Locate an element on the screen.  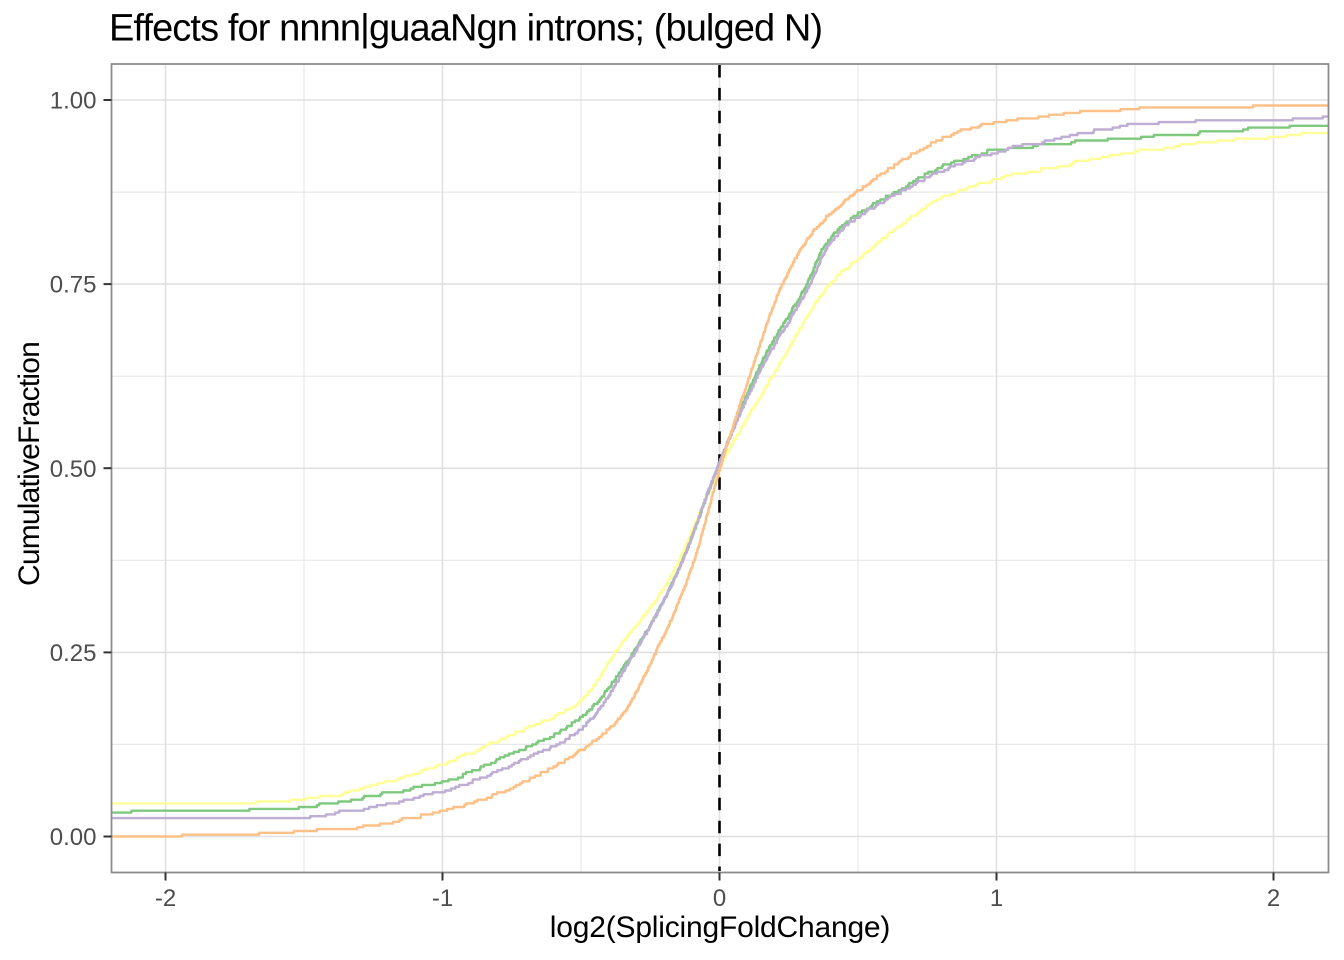
svg-text: 2 is located at coordinates (1273, 898).